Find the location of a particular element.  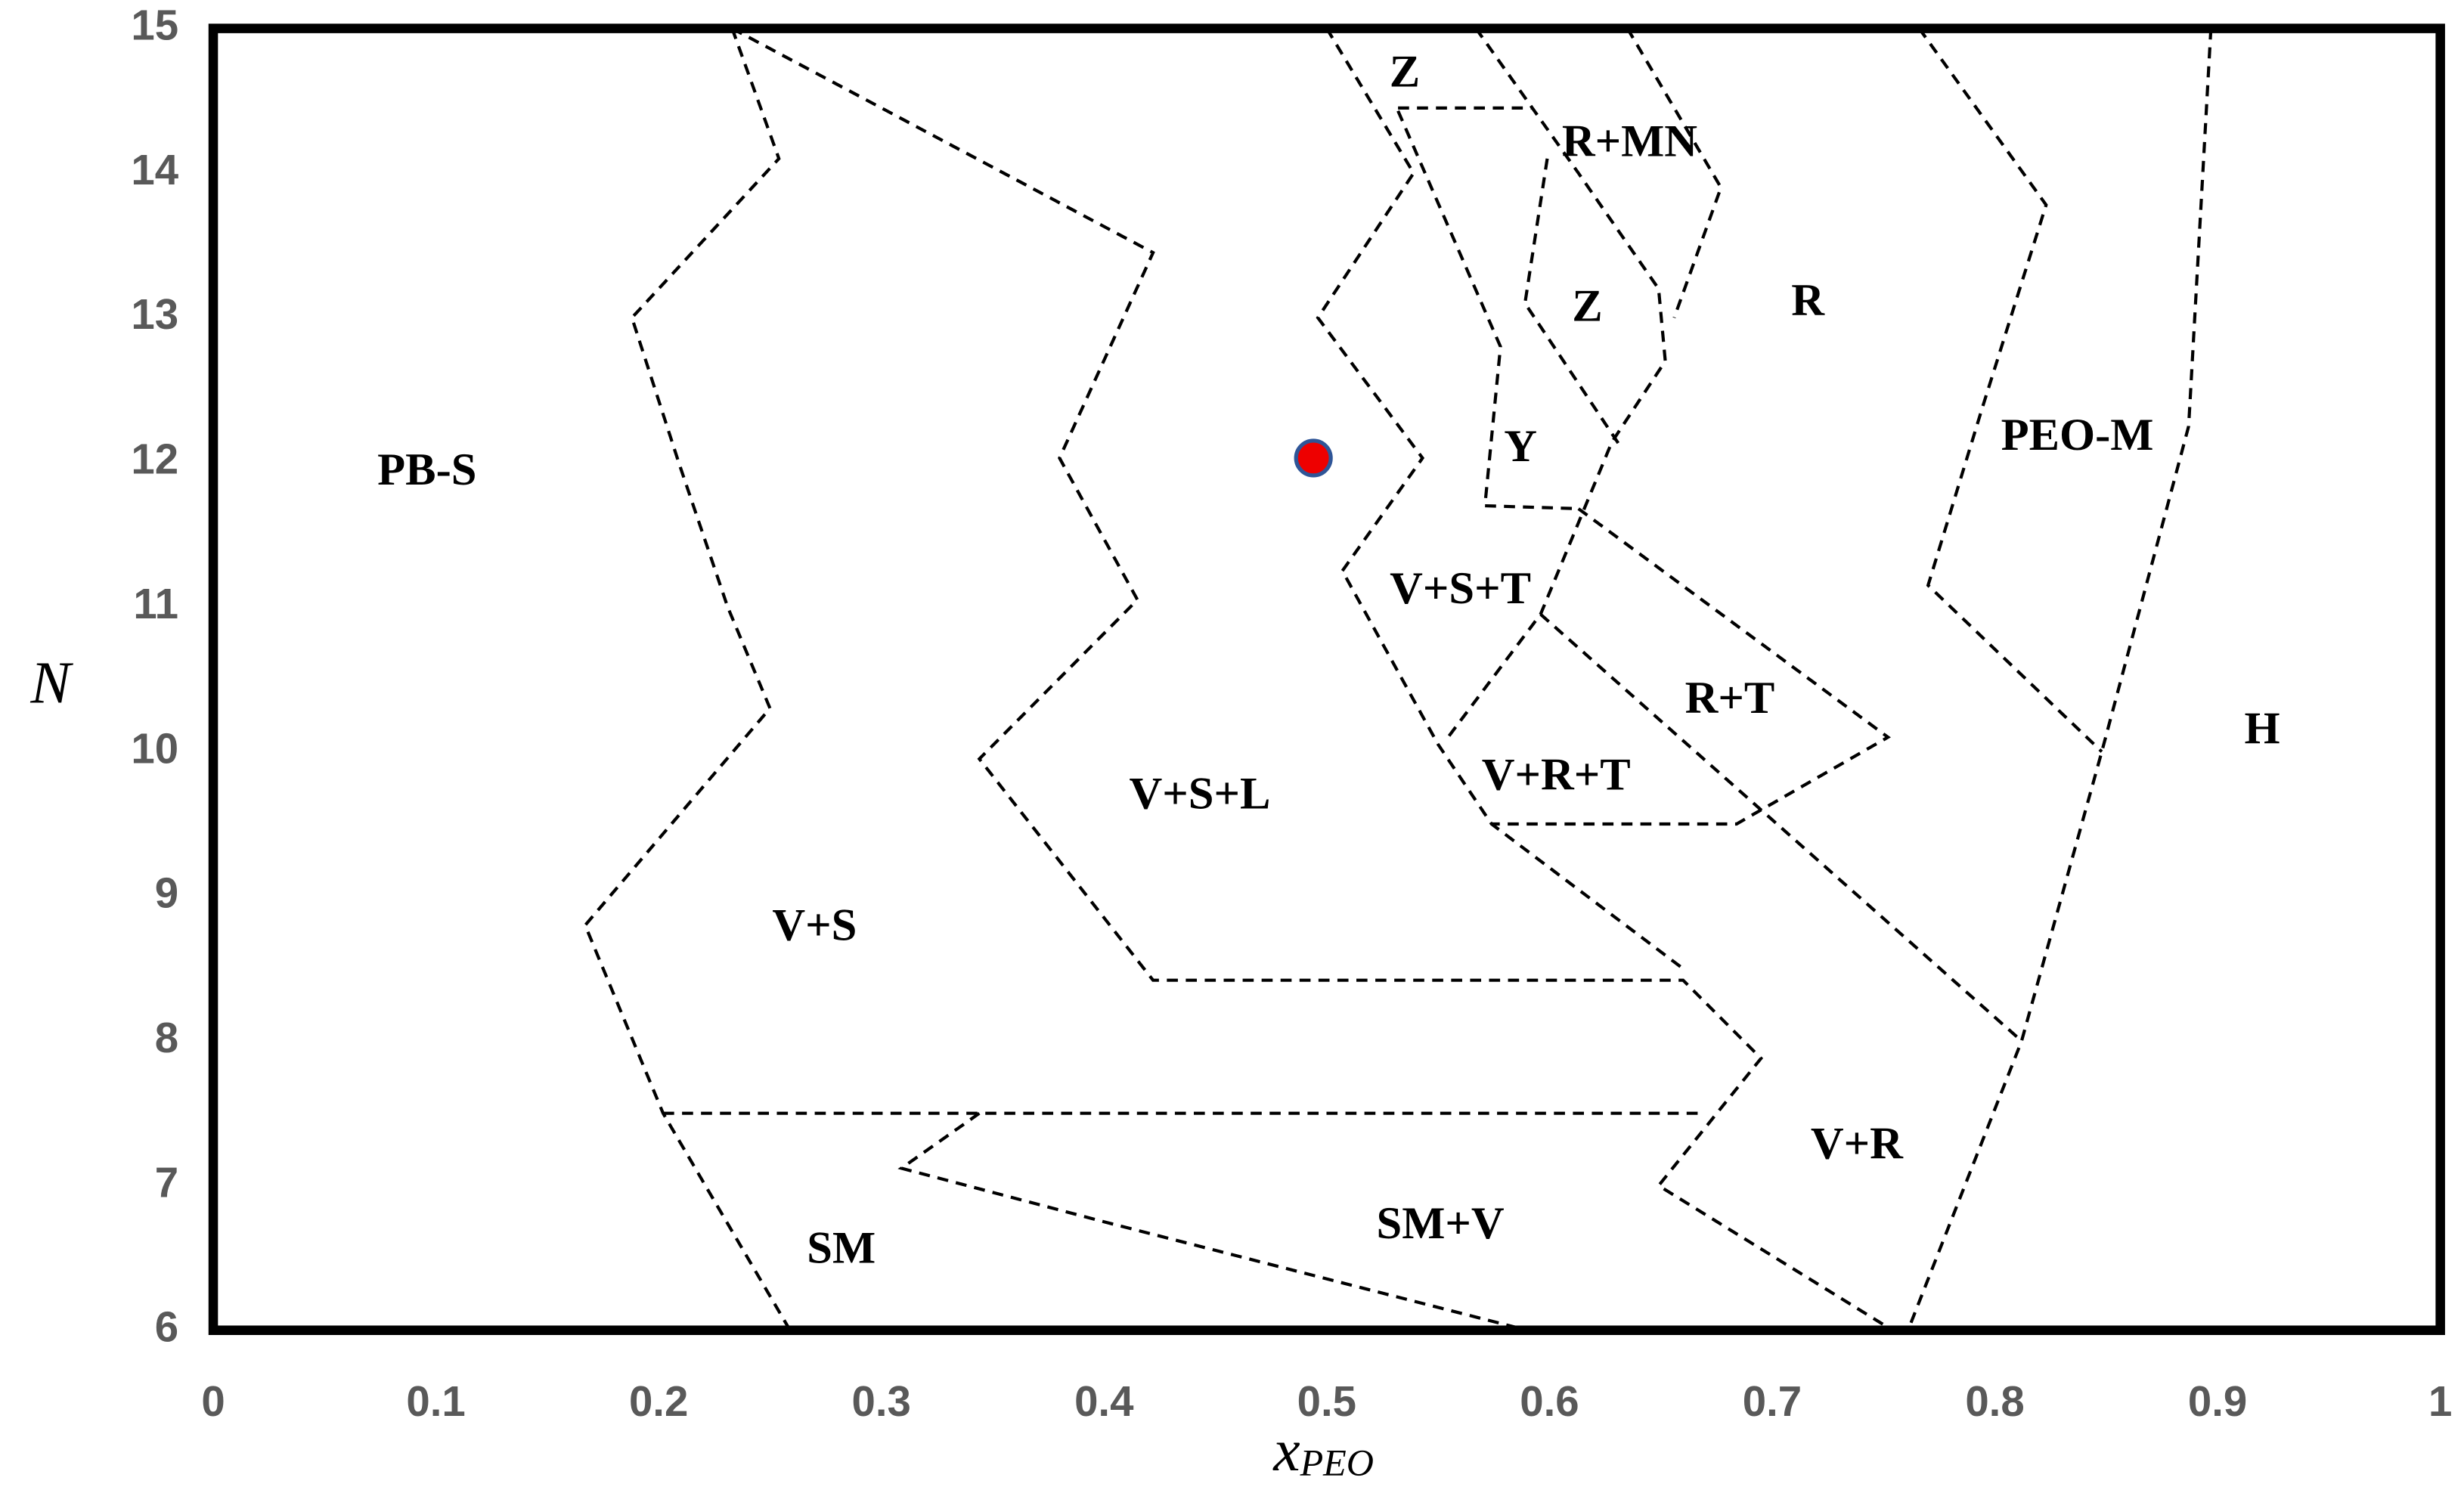

x-tick-label: 0.6 is located at coordinates (1549, 1401).